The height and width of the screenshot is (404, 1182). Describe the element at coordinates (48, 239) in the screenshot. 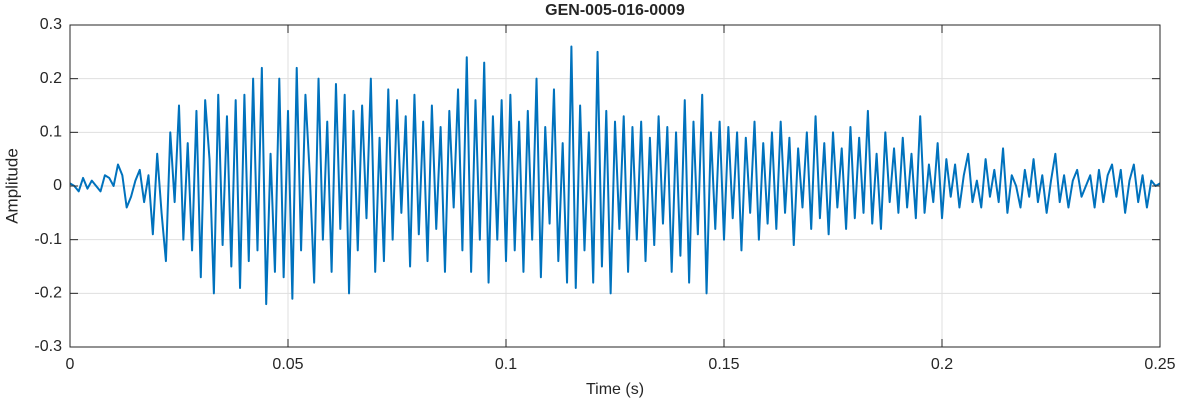

I see `y-tick-label: -0.1` at that location.